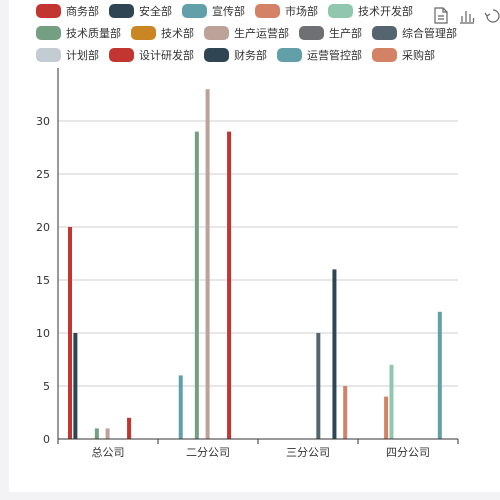 Image resolution: width=500 pixels, height=500 pixels. Describe the element at coordinates (166, 55) in the screenshot. I see `legend-label: 设计研发部` at that location.